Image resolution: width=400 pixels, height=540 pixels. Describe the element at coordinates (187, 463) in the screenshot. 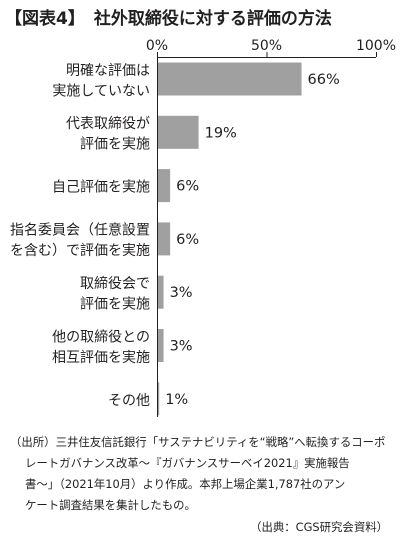

I see `source-note-line: レートガバナンス改革～『ガバナンスサーベイ2021』実施報告` at that location.